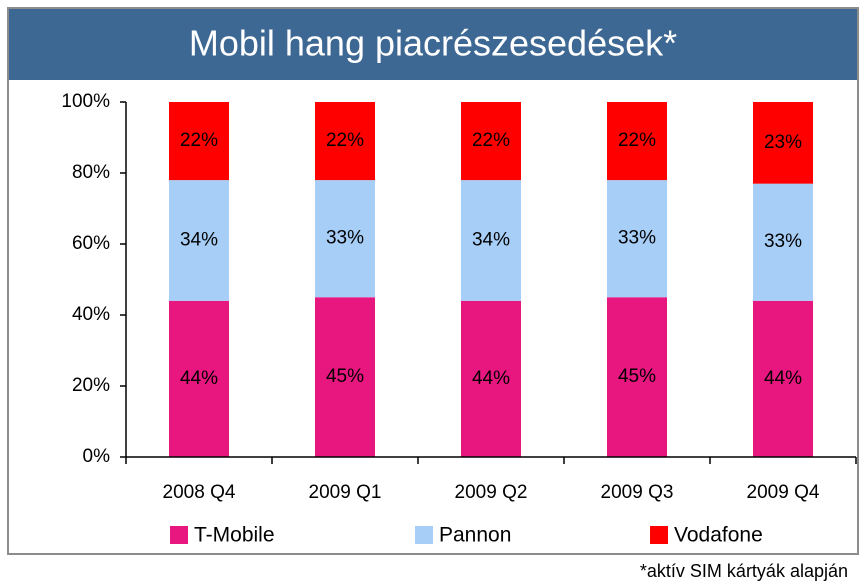 This screenshot has height=588, width=866. I want to click on legend-label: T-Mobile, so click(234, 535).